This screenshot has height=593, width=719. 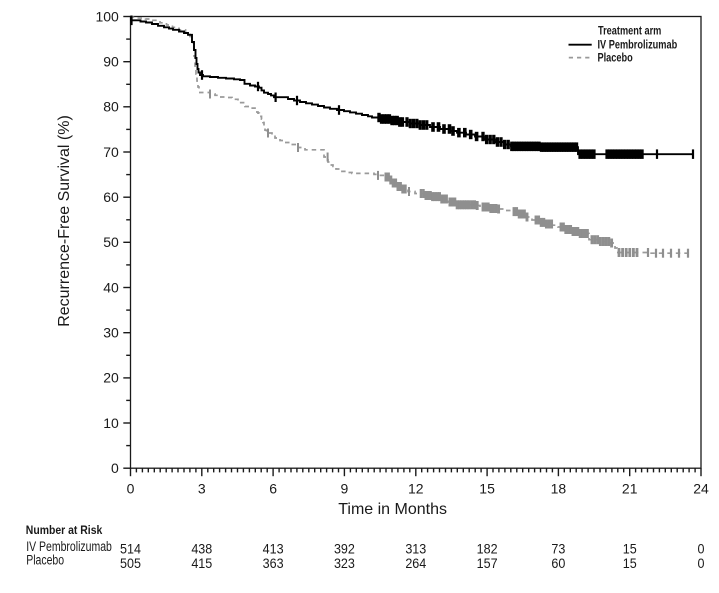 What do you see at coordinates (701, 489) in the screenshot?
I see `svg-text: 24` at bounding box center [701, 489].